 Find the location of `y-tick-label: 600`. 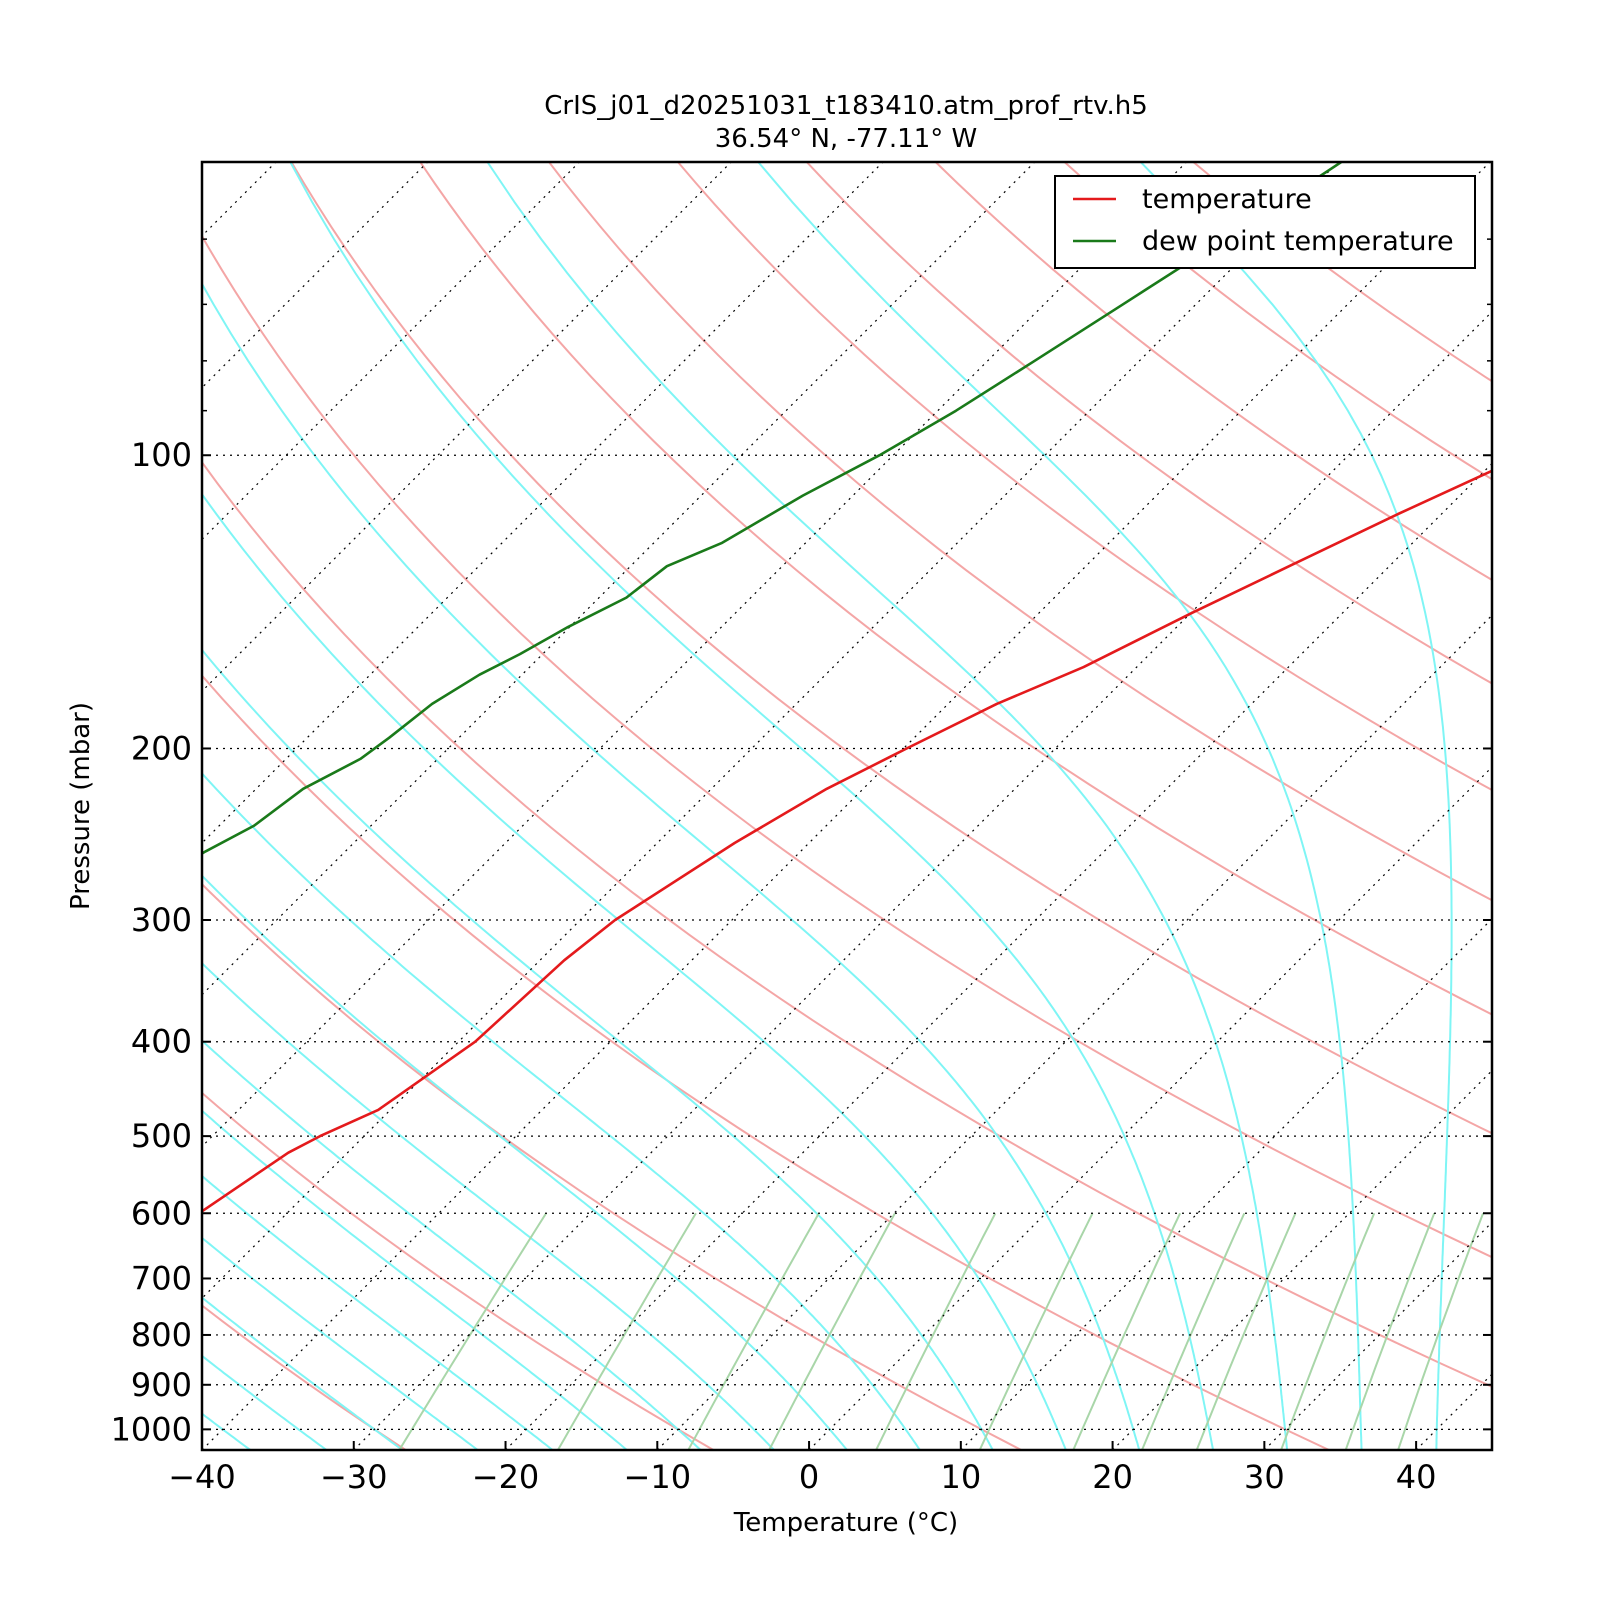

y-tick-label: 600 is located at coordinates (161, 1213).